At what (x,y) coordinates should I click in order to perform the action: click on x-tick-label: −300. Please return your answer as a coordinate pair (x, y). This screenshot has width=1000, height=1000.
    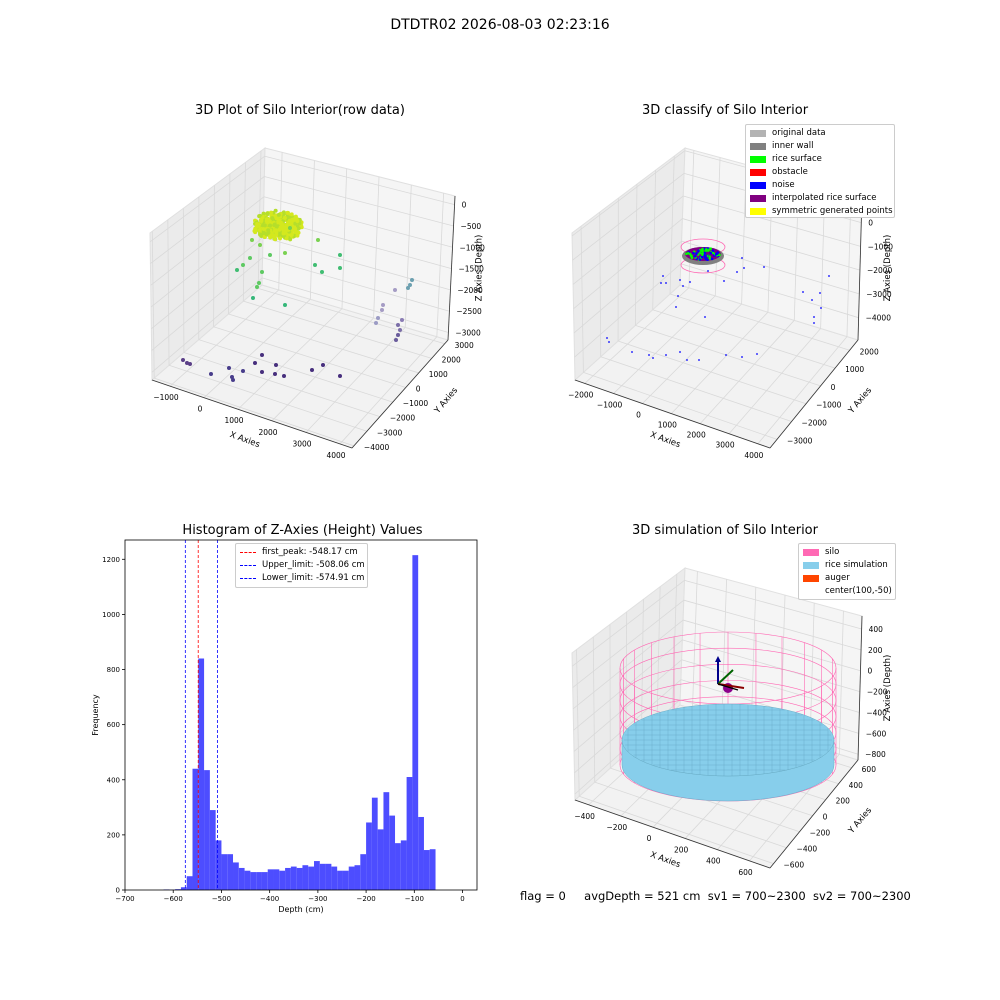
    Looking at the image, I should click on (317, 899).